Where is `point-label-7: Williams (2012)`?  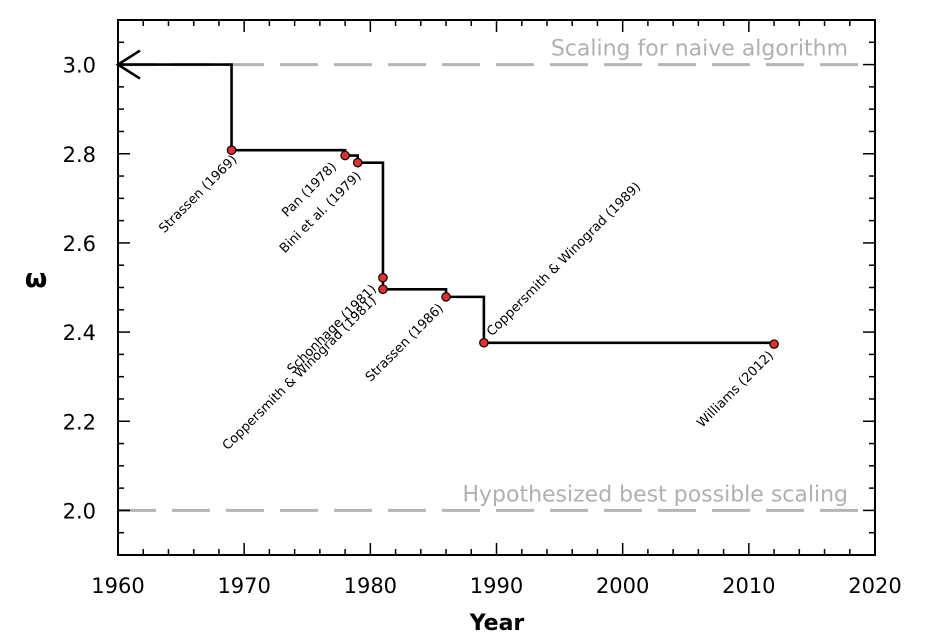
point-label-7: Williams (2012) is located at coordinates (735, 389).